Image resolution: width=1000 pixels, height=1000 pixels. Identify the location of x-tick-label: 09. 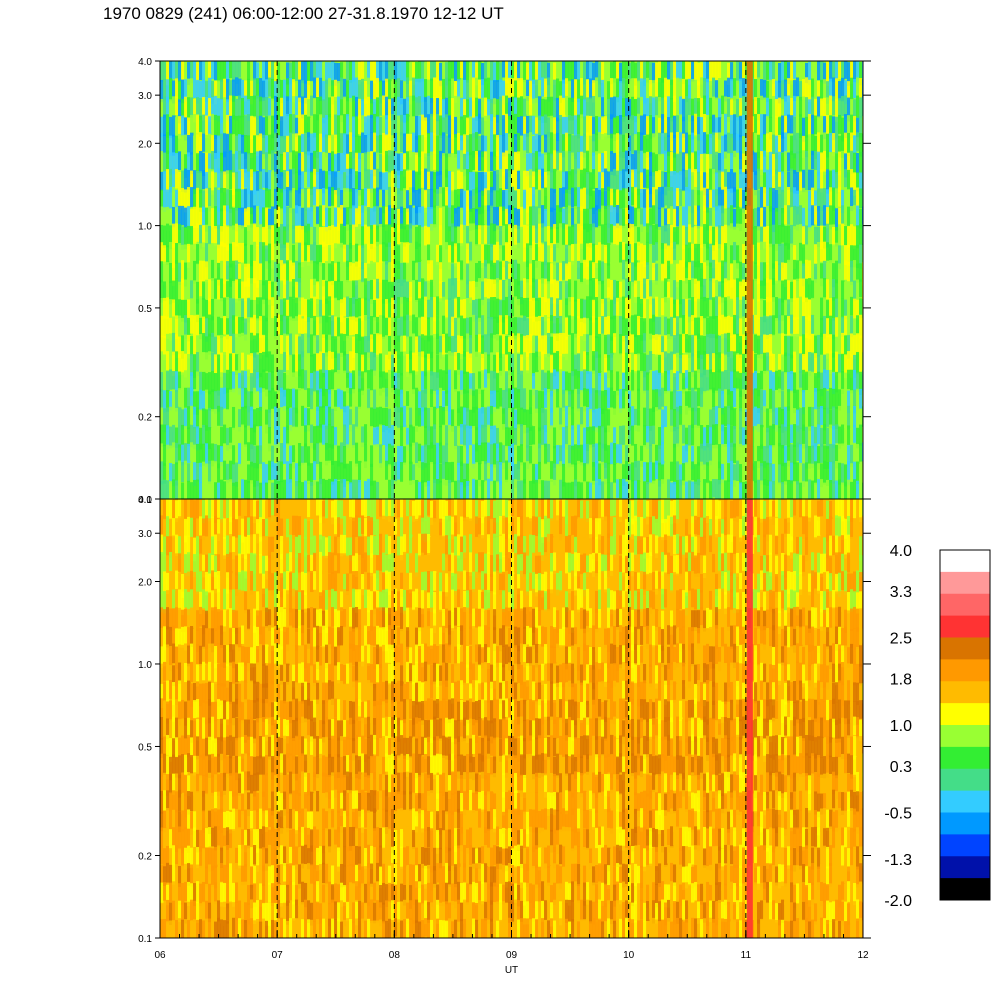
(512, 955).